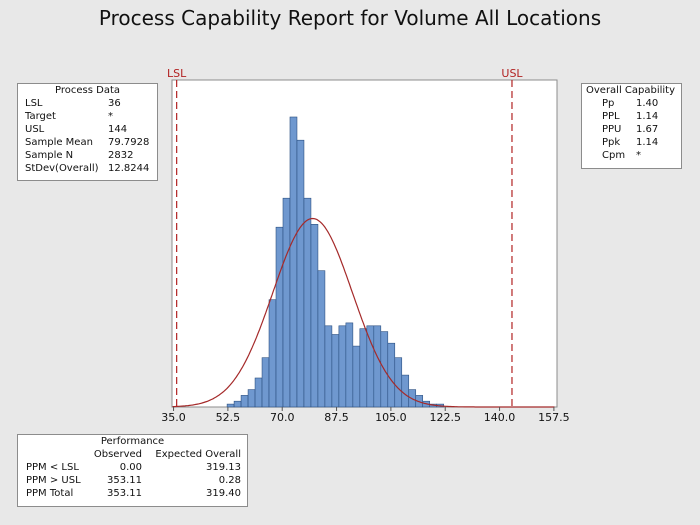 The width and height of the screenshot is (700, 525). Describe the element at coordinates (228, 417) in the screenshot. I see `x-tick-label: 52.5` at that location.